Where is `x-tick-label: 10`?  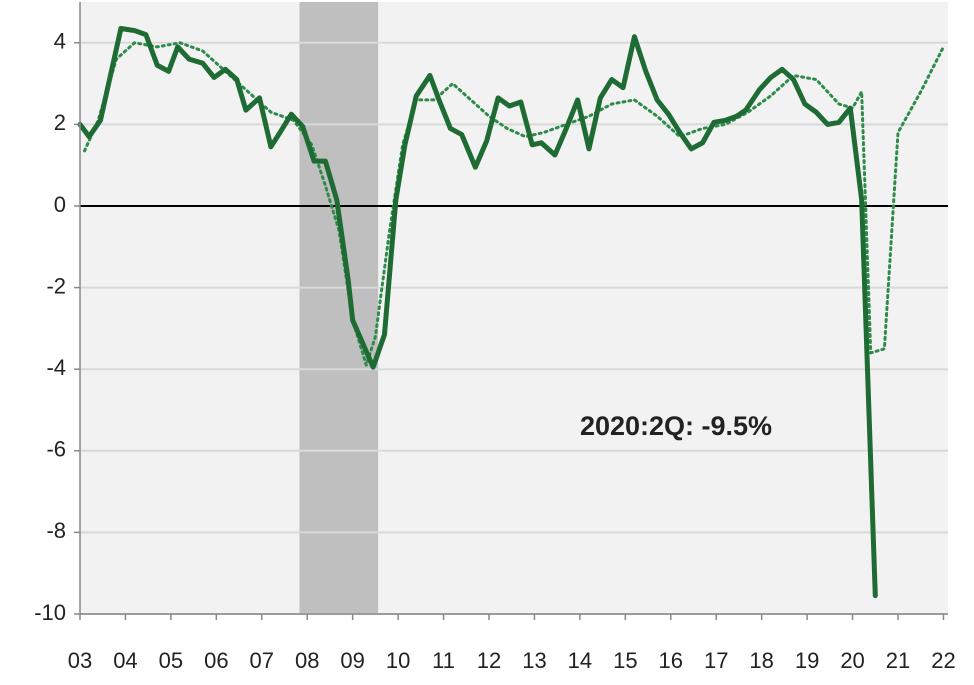
x-tick-label: 10 is located at coordinates (398, 660).